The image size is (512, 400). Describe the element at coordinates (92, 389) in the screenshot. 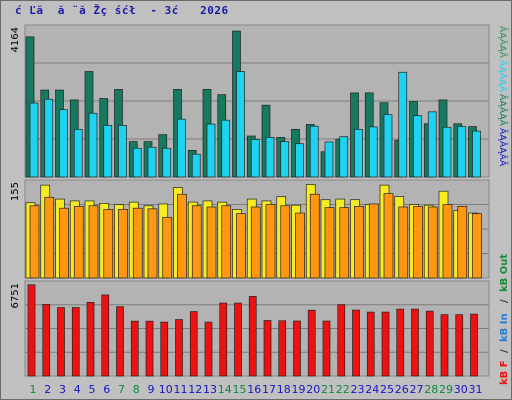

I see `x-tick-label: 5` at that location.